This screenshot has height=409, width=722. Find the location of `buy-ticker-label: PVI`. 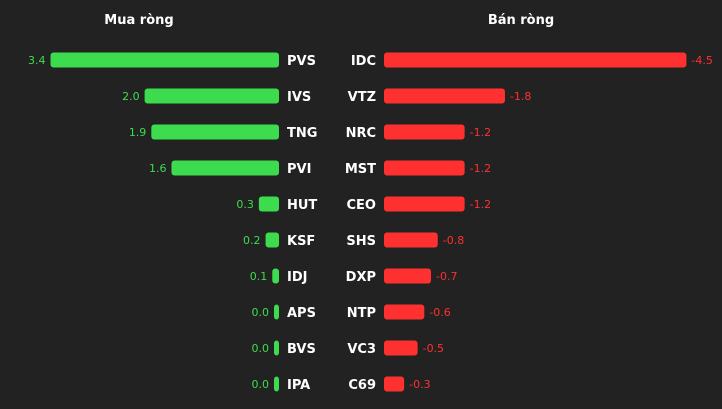

buy-ticker-label: PVI is located at coordinates (299, 169).